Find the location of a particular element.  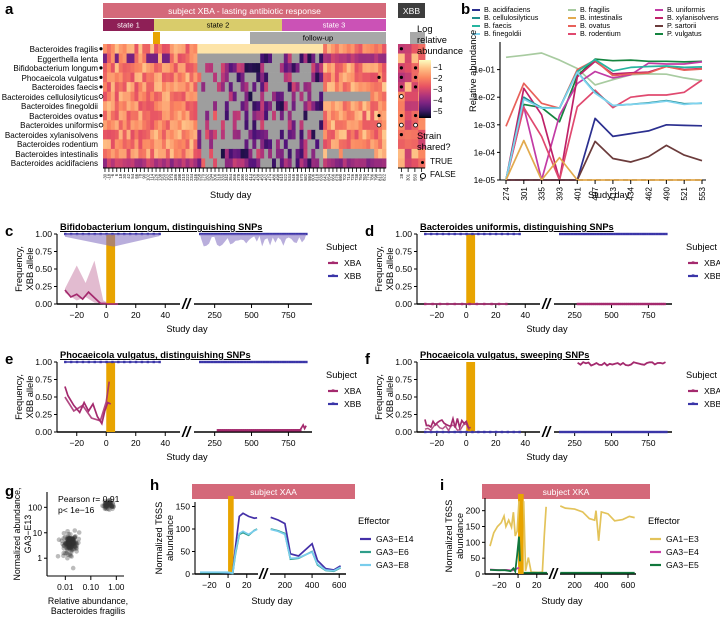

svg-text: 100 is located at coordinates (183, 529).